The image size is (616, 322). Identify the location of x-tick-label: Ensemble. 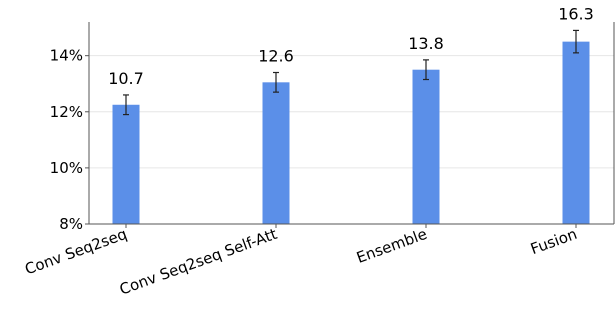
(391, 246).